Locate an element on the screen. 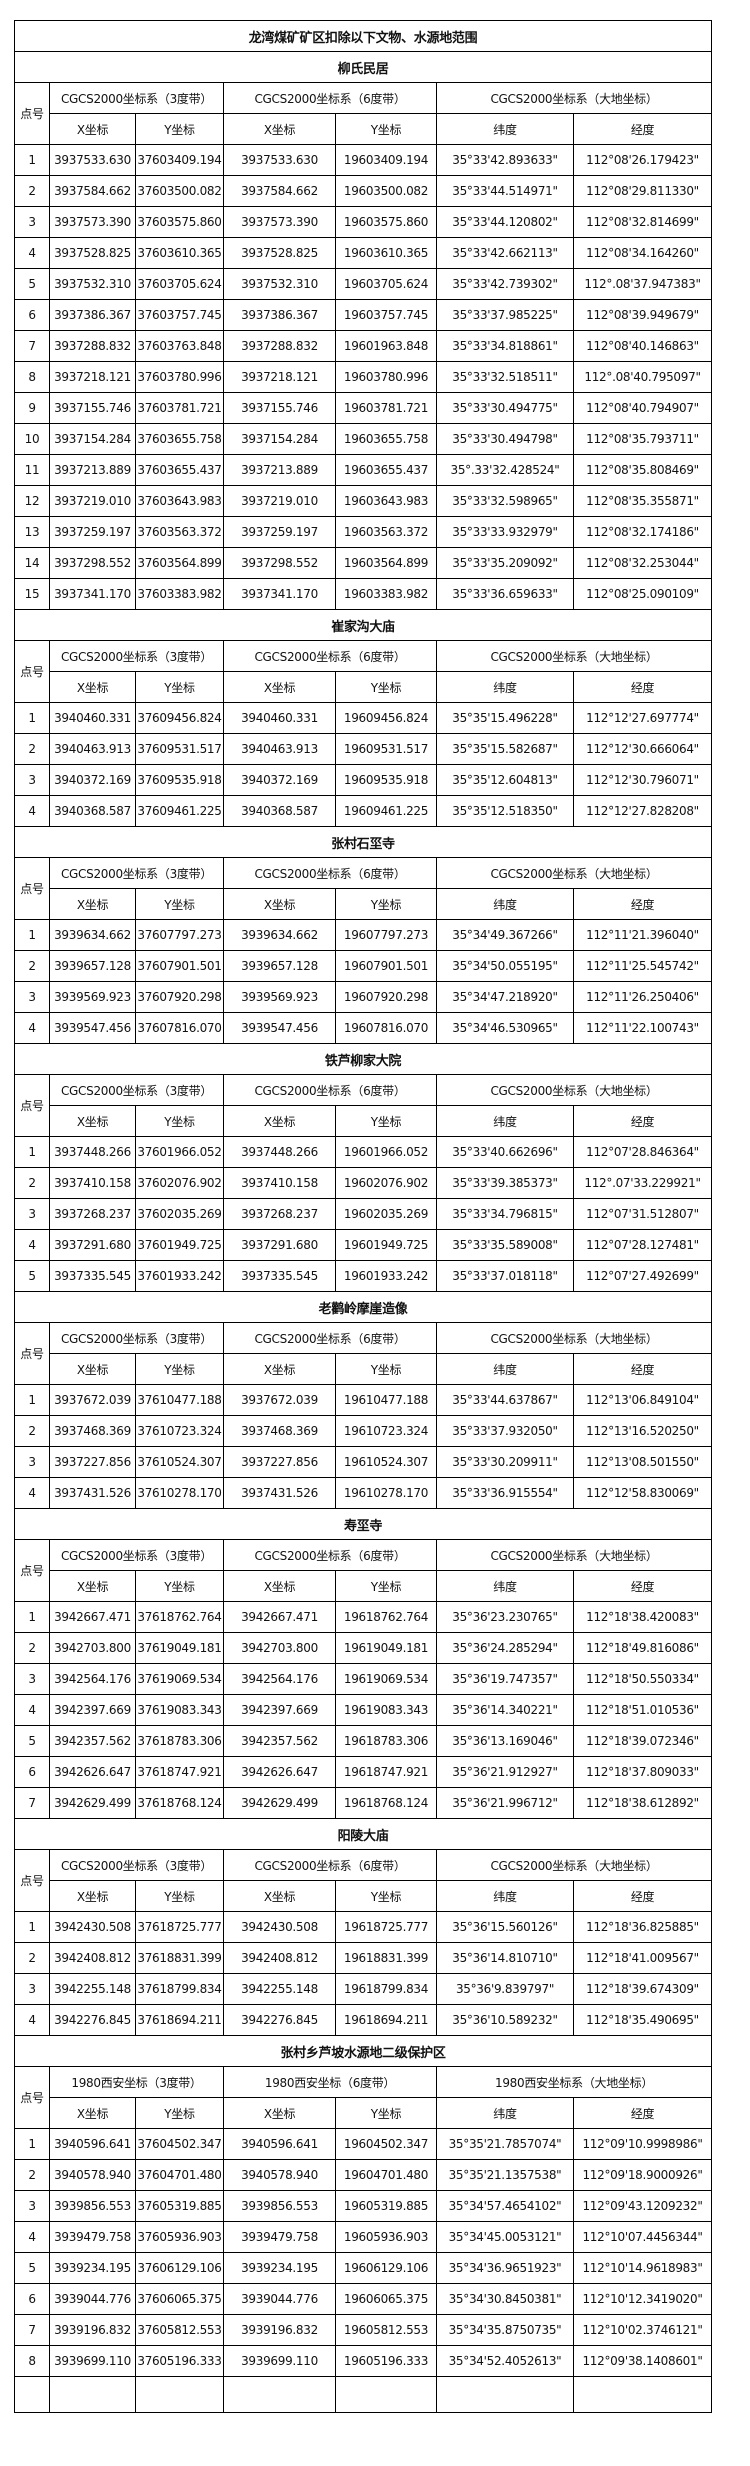 The image size is (750, 2466). table-cell: 3937154.284 is located at coordinates (92, 439).